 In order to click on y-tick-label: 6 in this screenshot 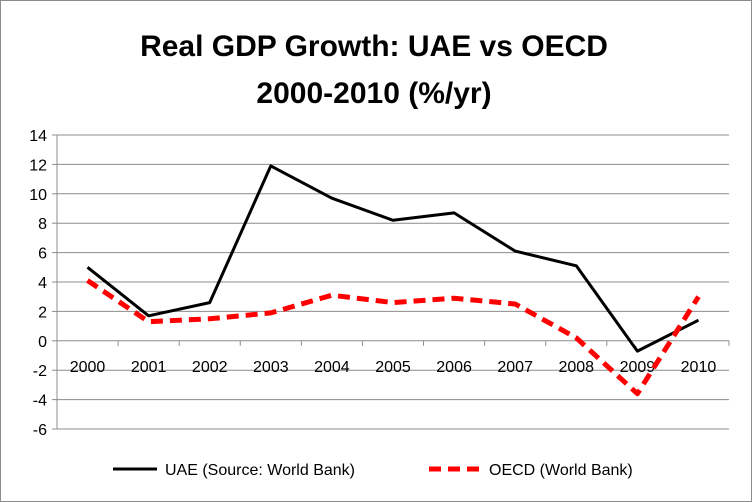, I will do `click(42, 254)`.